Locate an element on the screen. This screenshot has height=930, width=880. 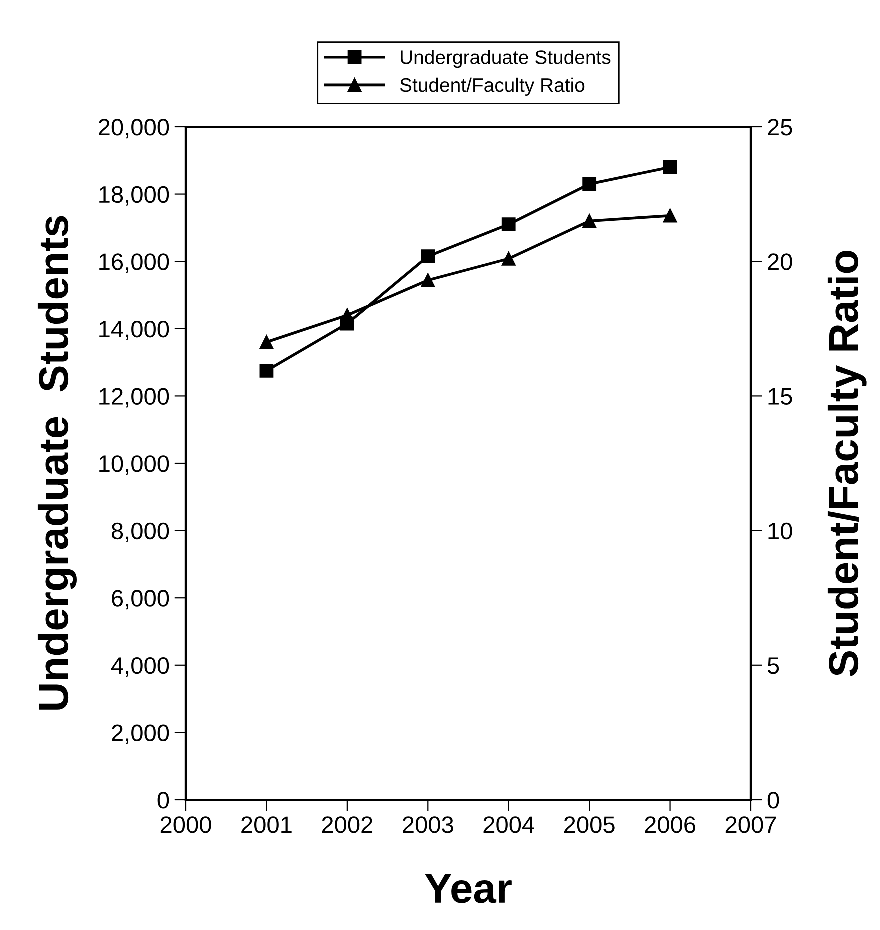
x-tick-label: 2004 is located at coordinates (509, 825).